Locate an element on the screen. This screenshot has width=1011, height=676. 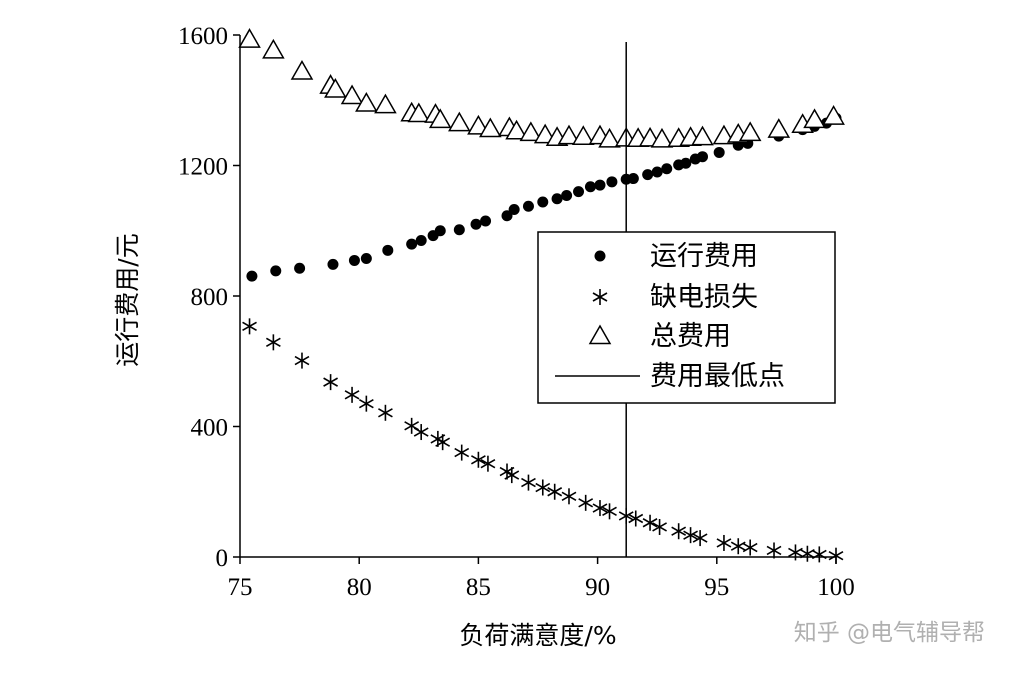
legend-dot-icon is located at coordinates (600, 256).